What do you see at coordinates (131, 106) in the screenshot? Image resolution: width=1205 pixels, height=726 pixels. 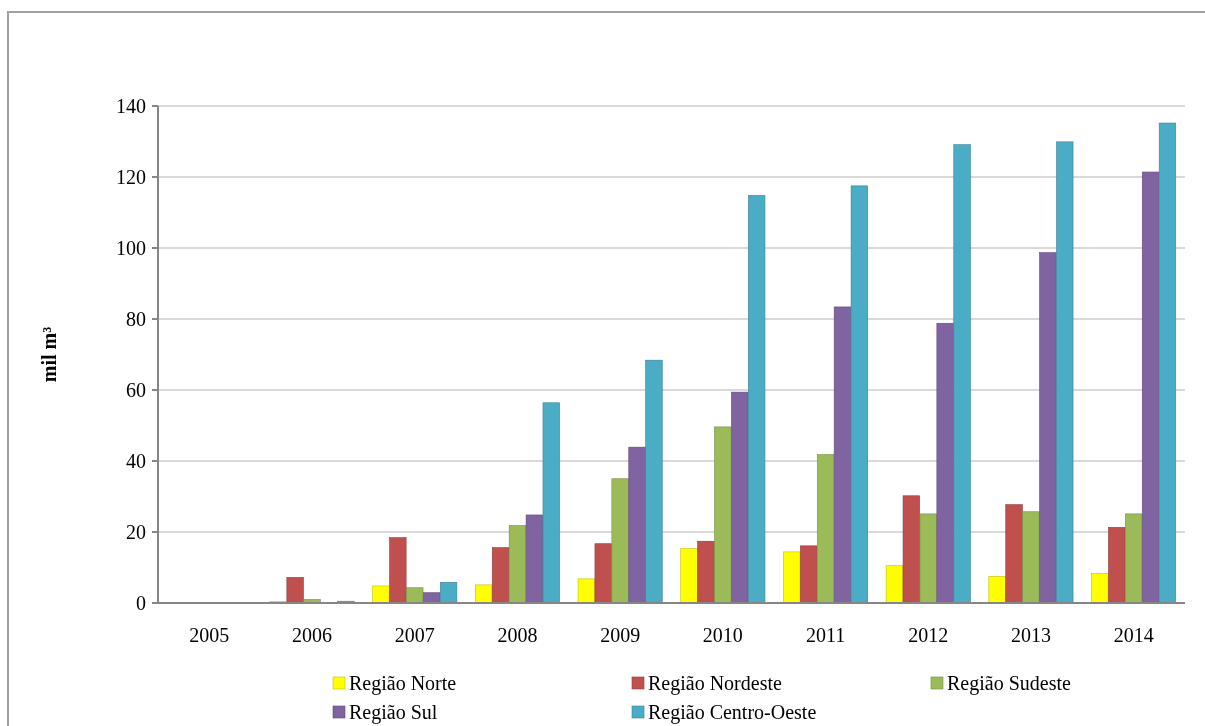 I see `y-tick-label: 140` at bounding box center [131, 106].